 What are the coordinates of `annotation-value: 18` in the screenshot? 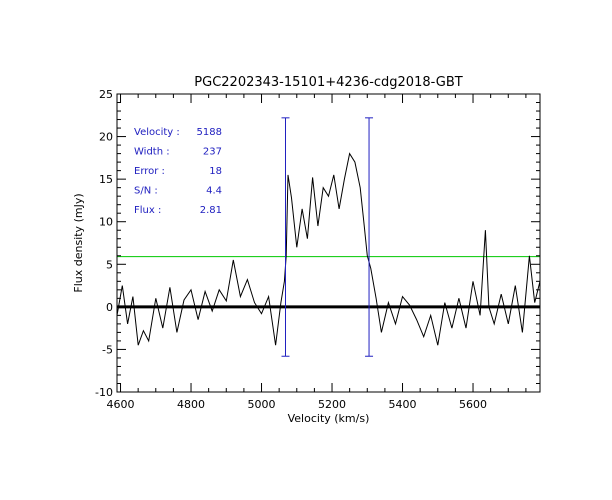 It's located at (215, 171).